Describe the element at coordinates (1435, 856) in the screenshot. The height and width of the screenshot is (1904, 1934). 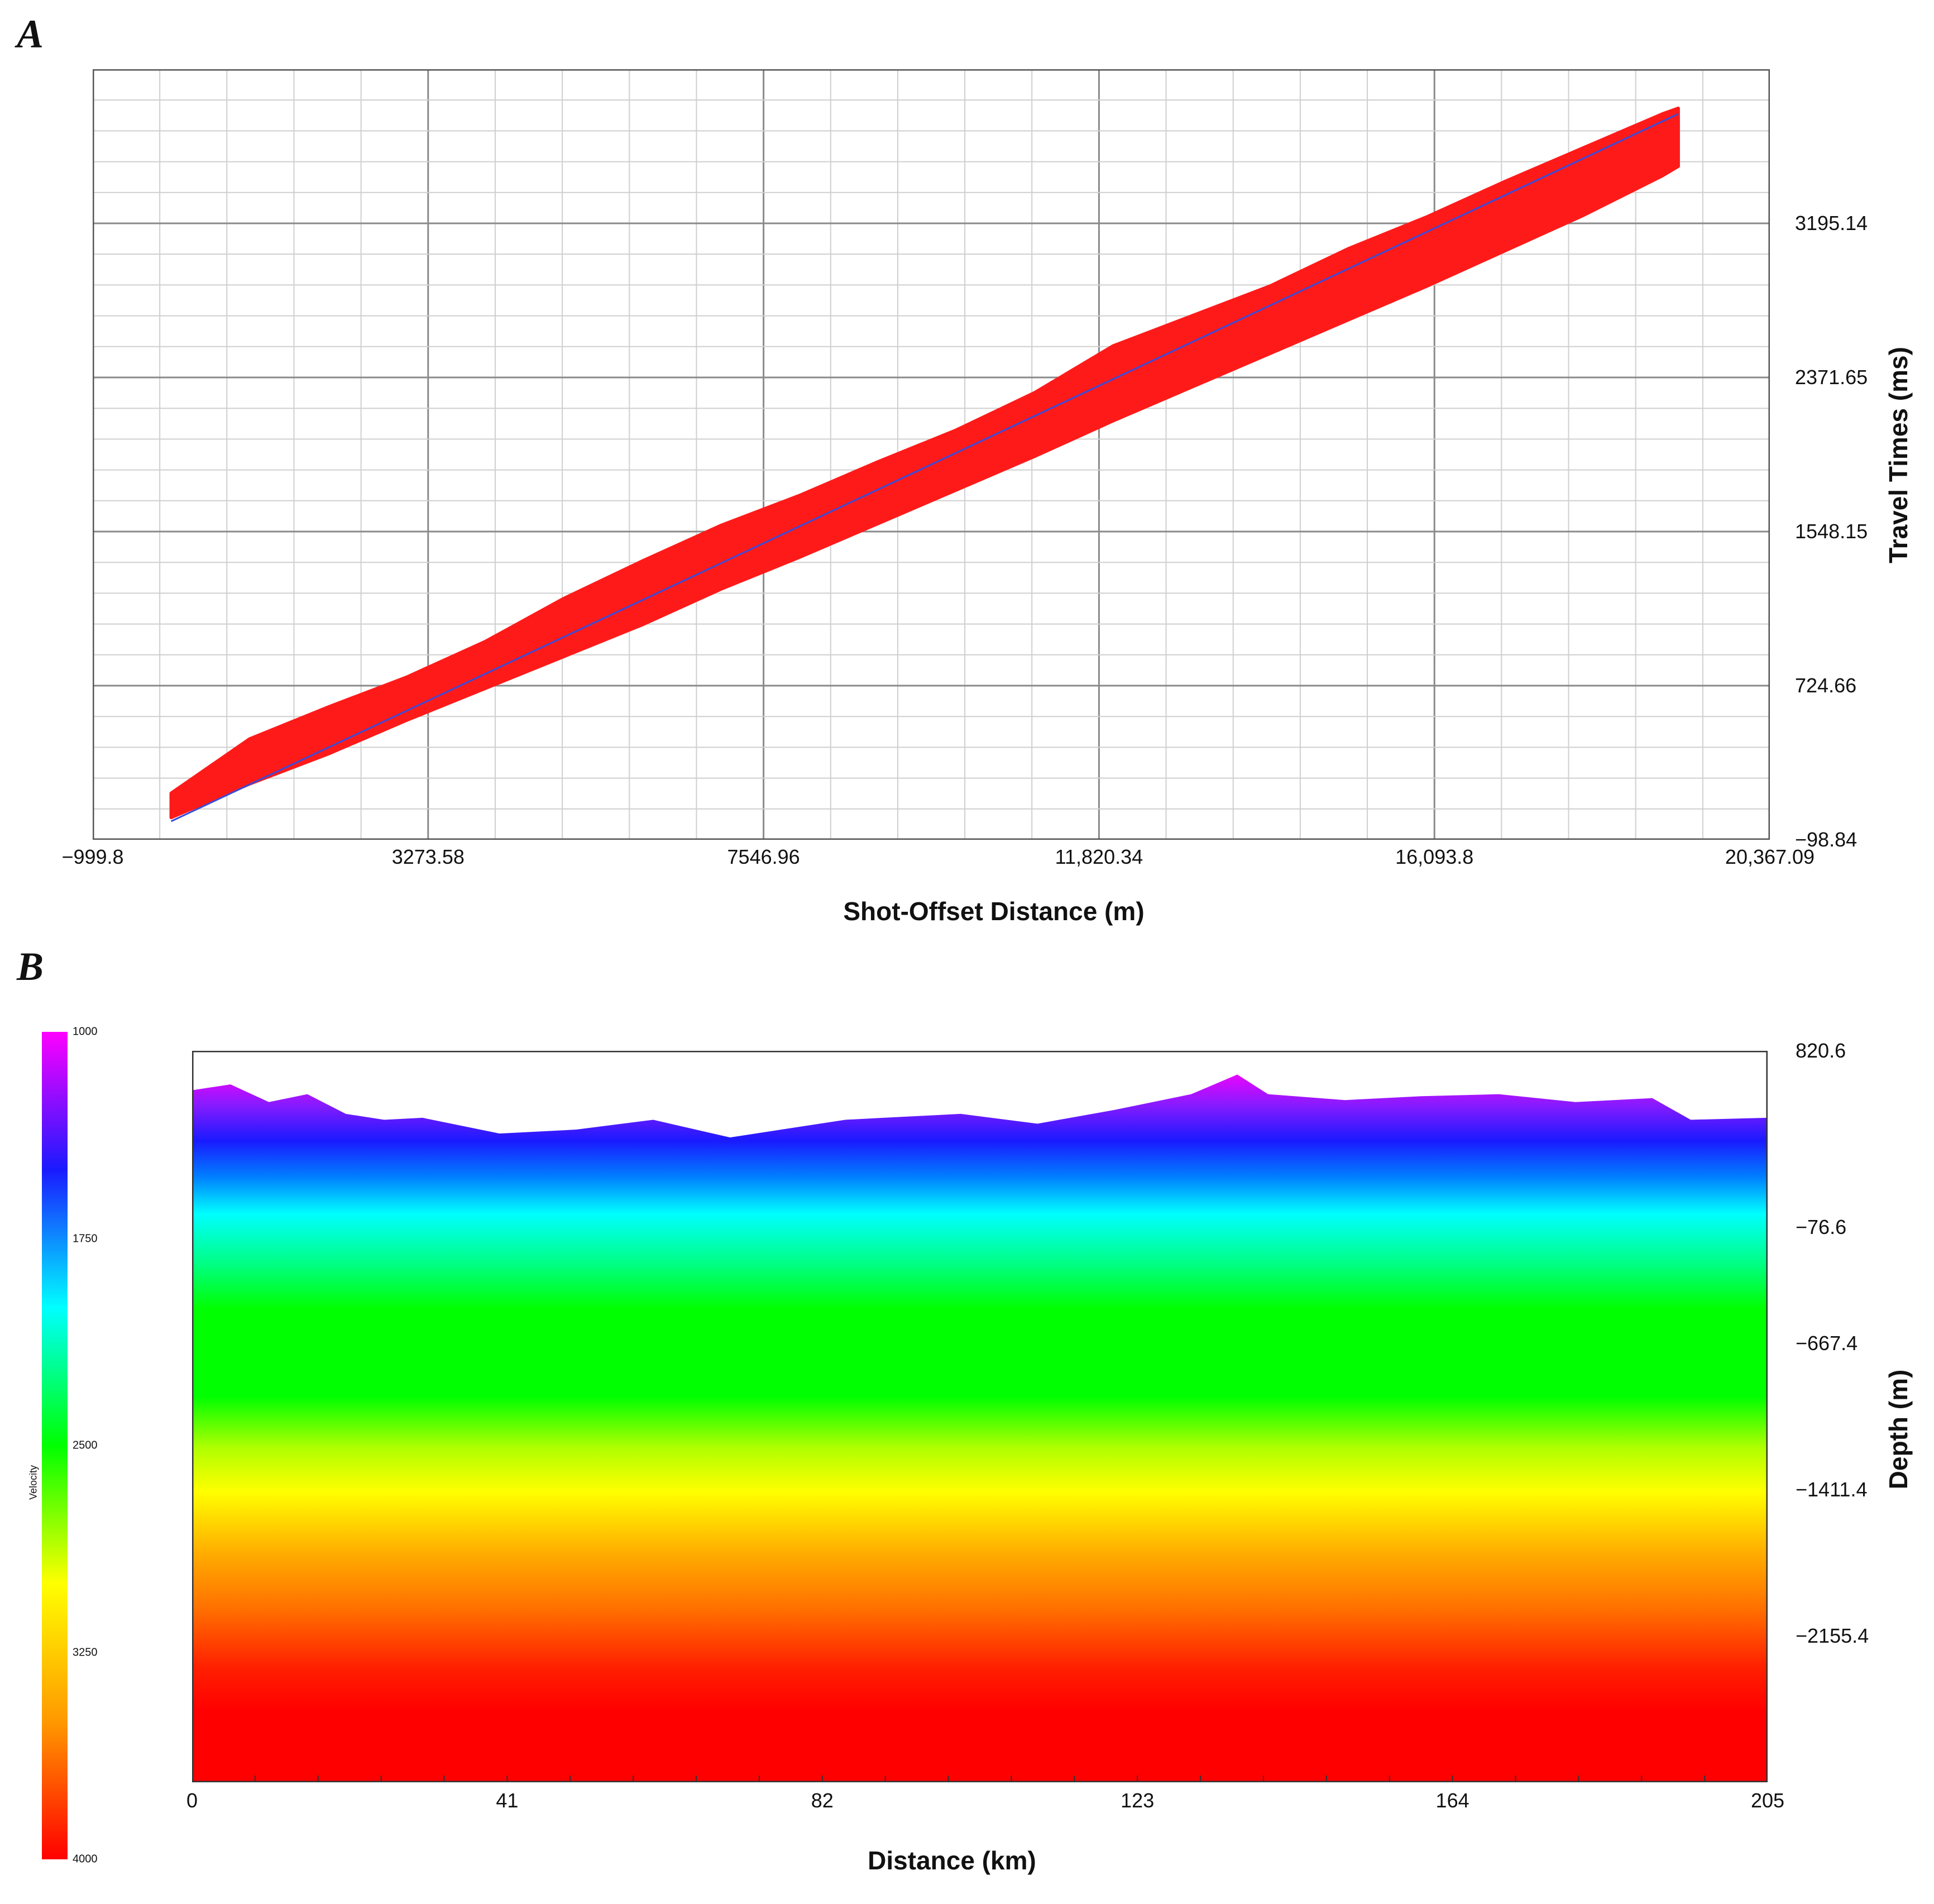
I see `x-tick-label: 16,093.8` at that location.